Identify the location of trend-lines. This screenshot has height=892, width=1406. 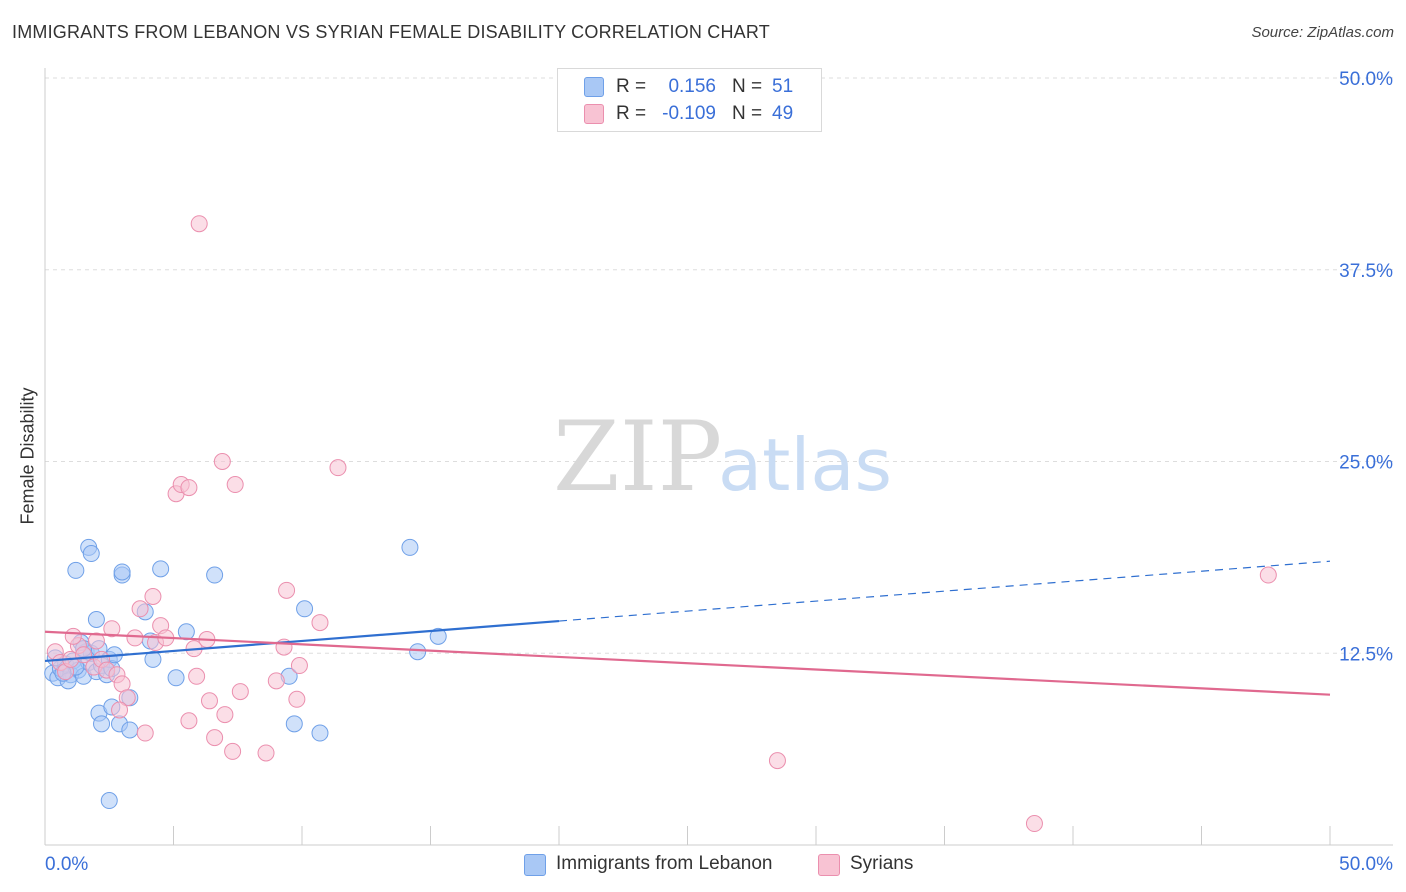
(687, 628).